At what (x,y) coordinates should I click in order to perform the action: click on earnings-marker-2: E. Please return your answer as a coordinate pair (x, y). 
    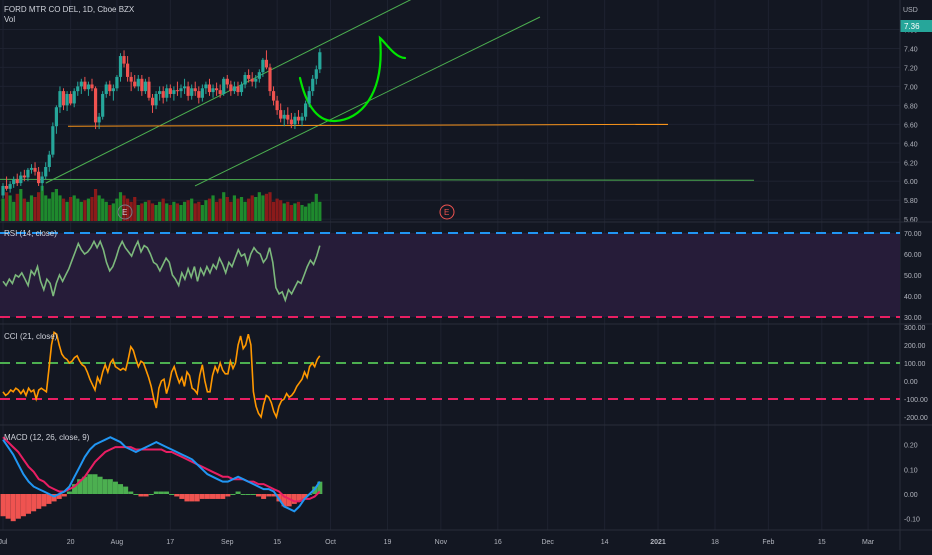
    Looking at the image, I should click on (447, 212).